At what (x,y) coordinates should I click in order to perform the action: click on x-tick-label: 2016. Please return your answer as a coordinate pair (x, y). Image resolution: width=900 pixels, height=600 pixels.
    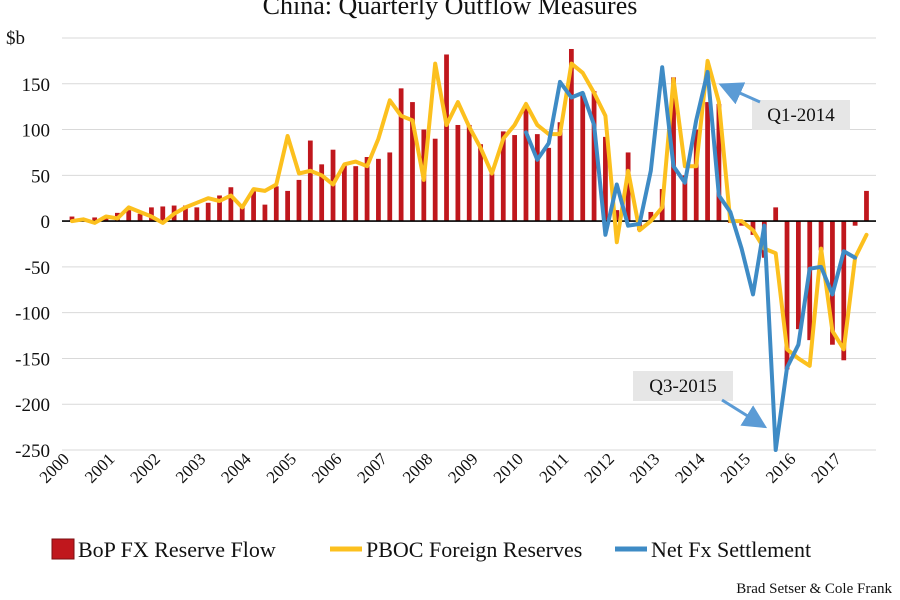
    Looking at the image, I should click on (780, 467).